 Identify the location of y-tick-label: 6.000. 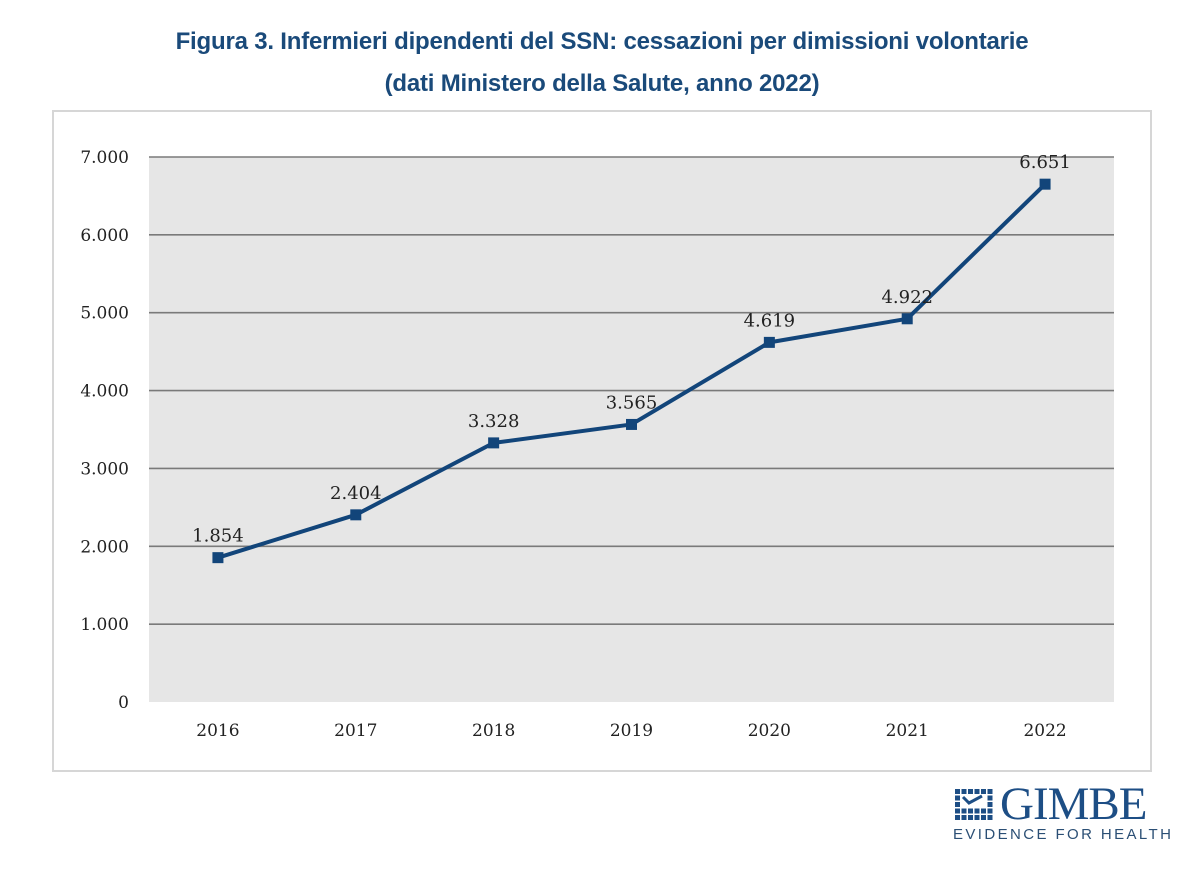
(104, 236).